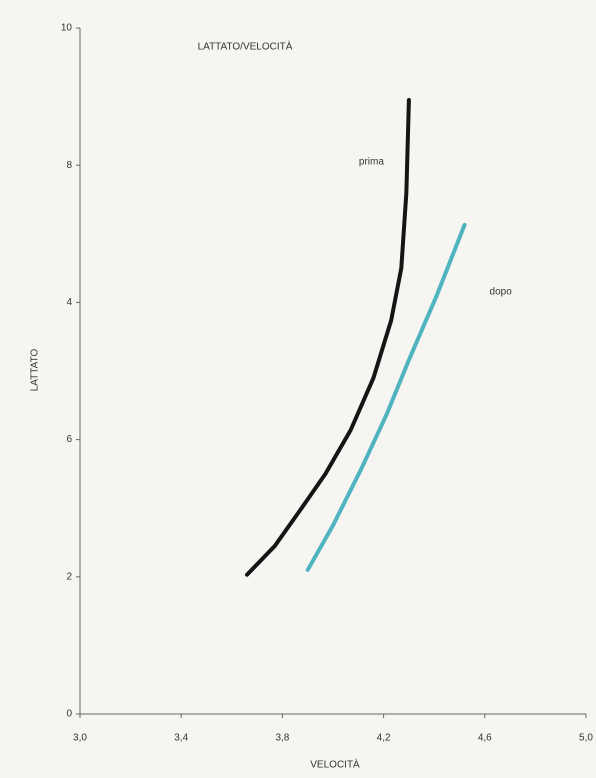 The height and width of the screenshot is (778, 596). Describe the element at coordinates (386, 397) in the screenshot. I see `line` at that location.